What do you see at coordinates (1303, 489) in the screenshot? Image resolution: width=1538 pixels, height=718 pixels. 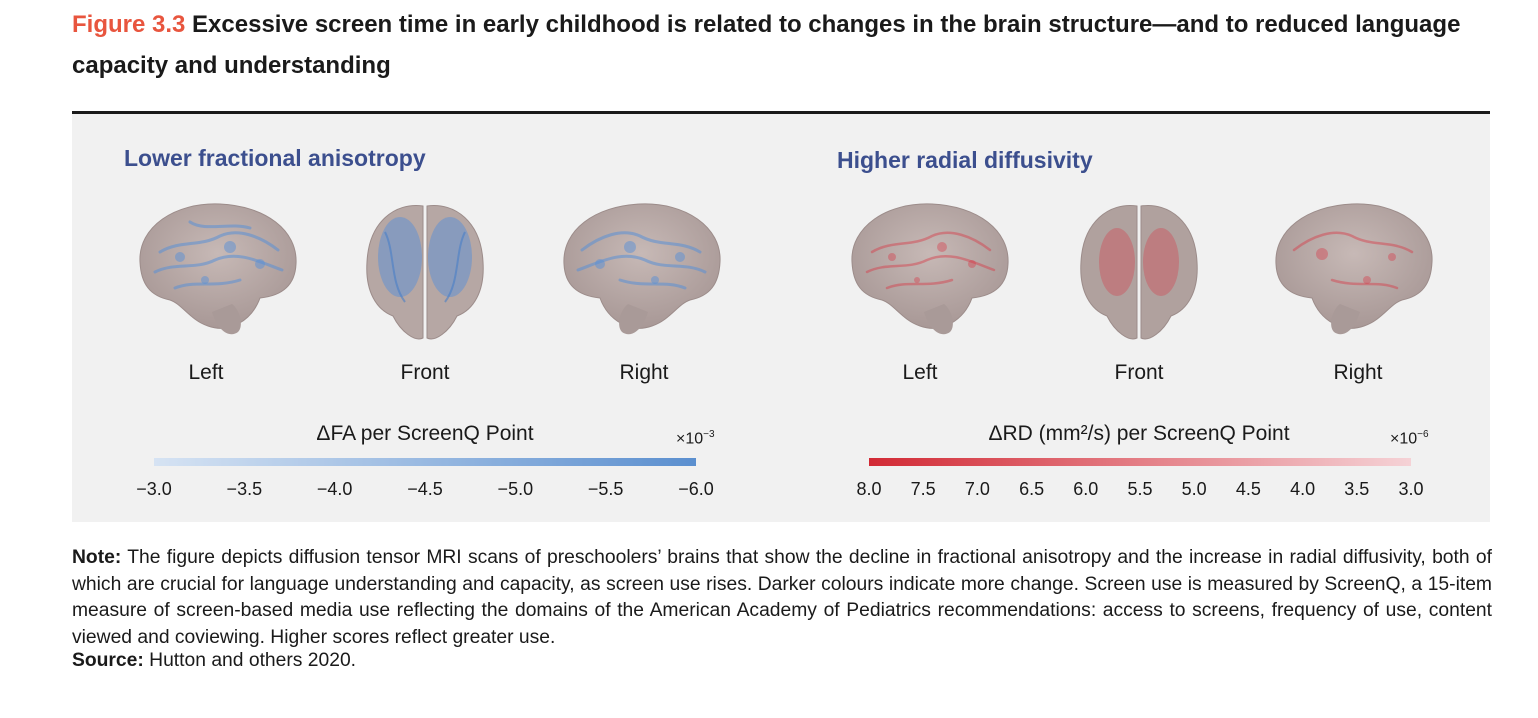 I see `rd-tick-label: 4.0` at bounding box center [1303, 489].